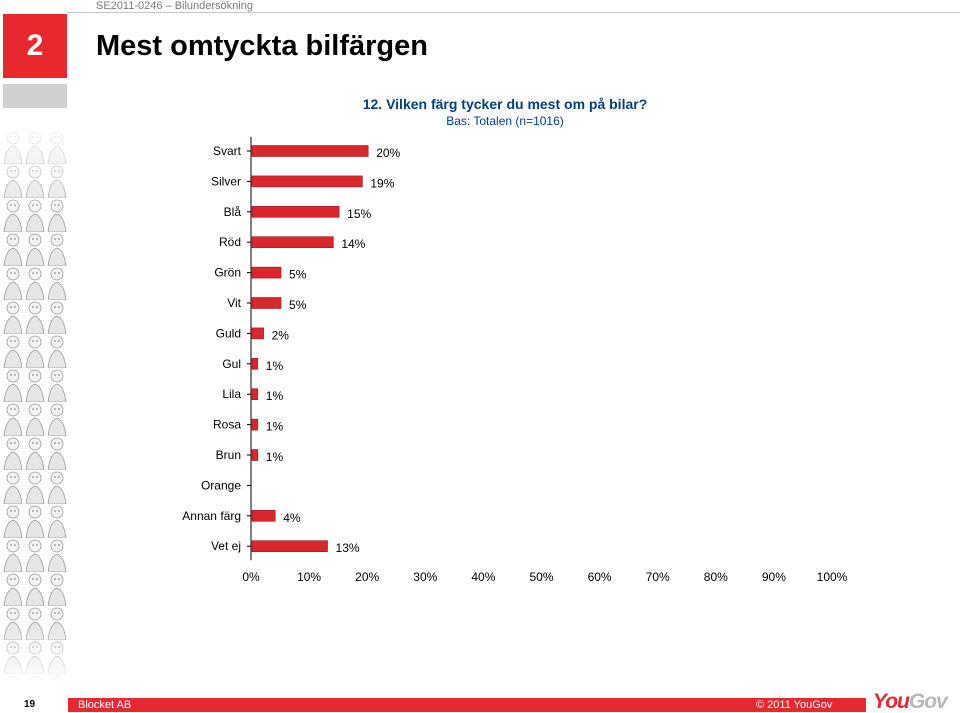  I want to click on data-label: 2%, so click(281, 335).